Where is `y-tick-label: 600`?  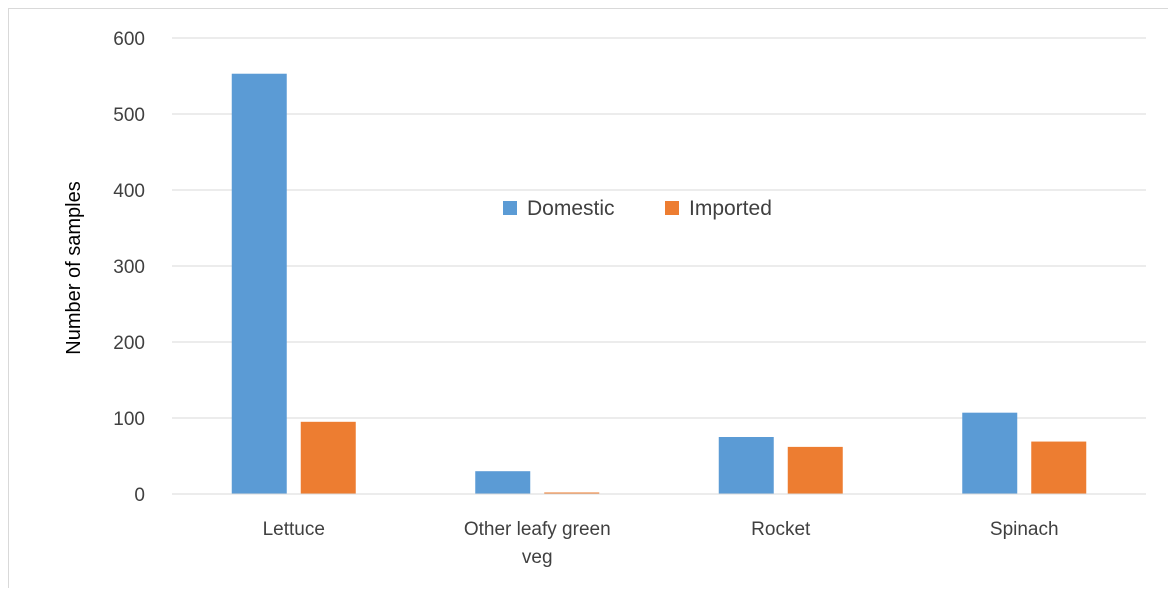
y-tick-label: 600 is located at coordinates (129, 39).